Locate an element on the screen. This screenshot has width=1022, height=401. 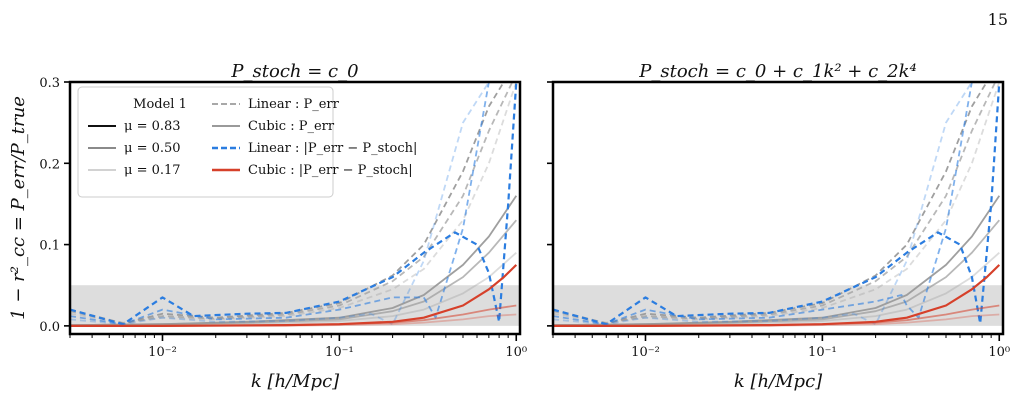
legend-label: Linear : |P_err − P_stoch| is located at coordinates (332, 148).